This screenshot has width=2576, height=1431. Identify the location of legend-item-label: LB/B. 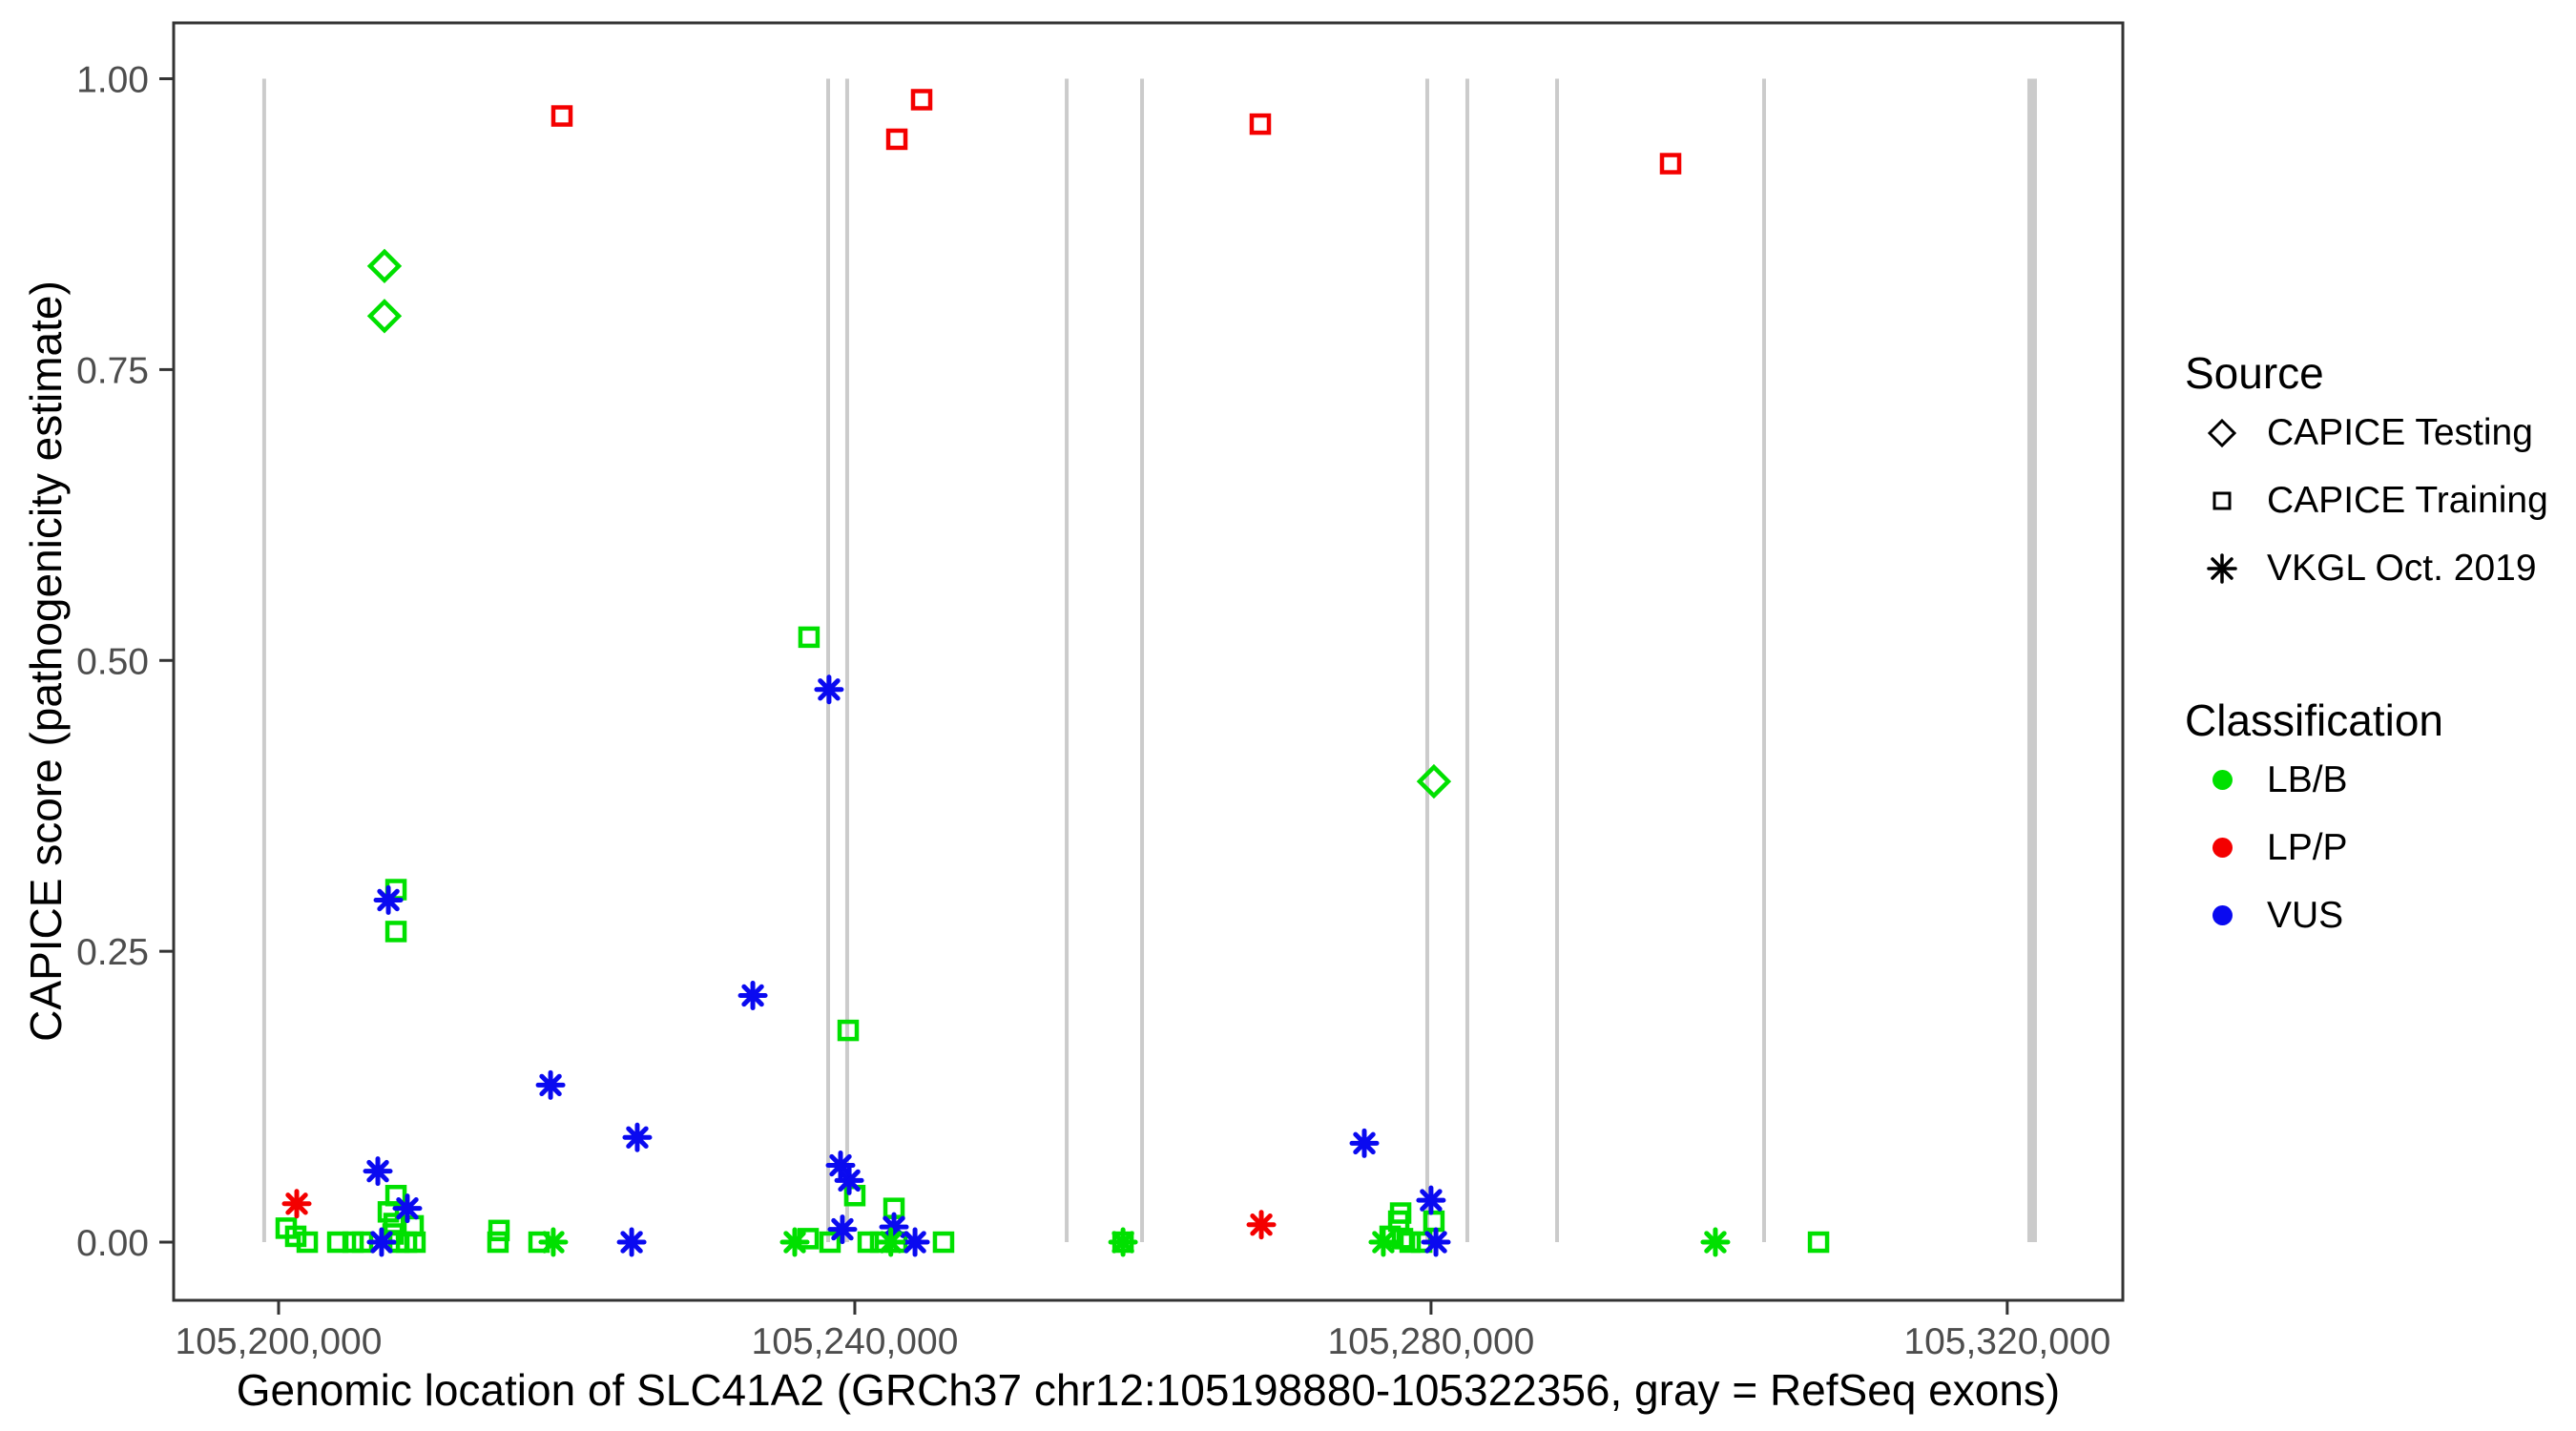
(2307, 779).